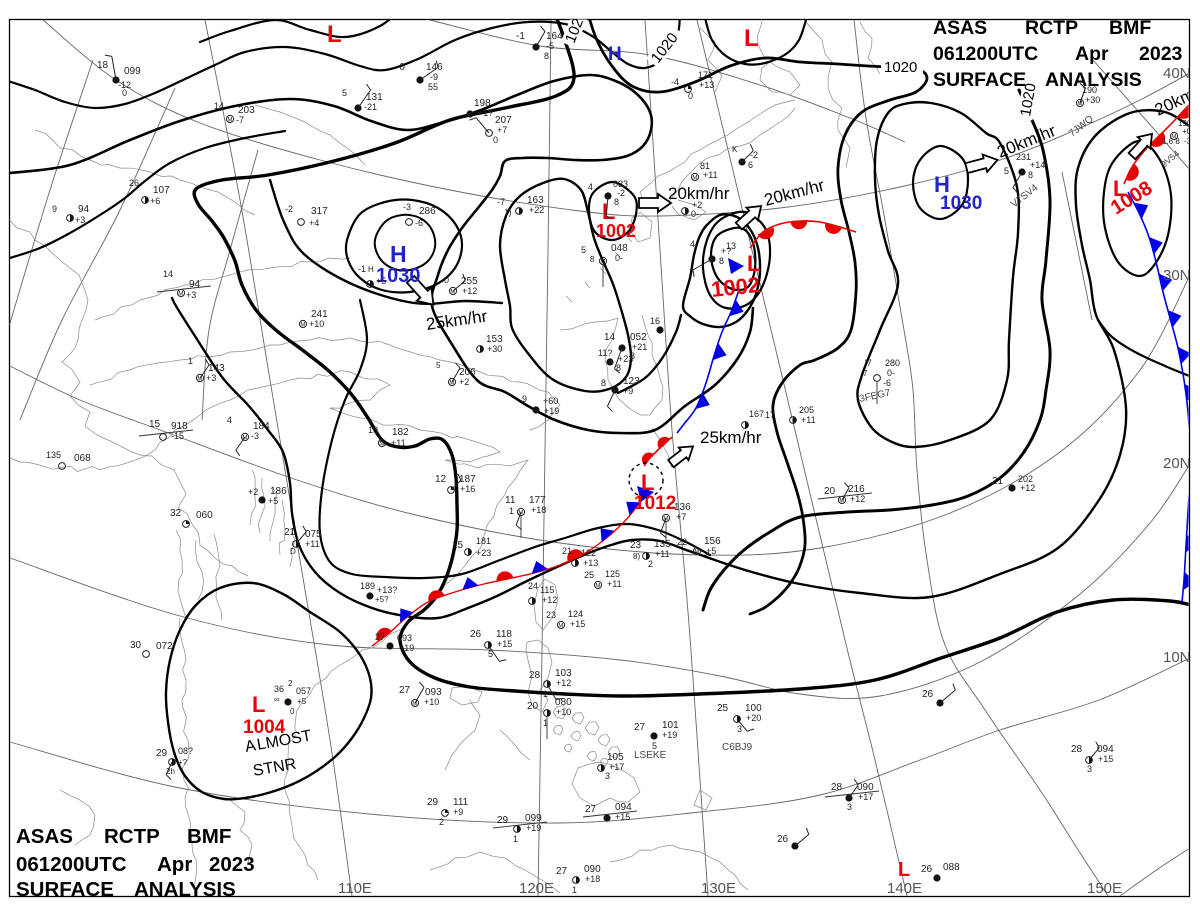 The image size is (1200, 924). What do you see at coordinates (750, 165) in the screenshot?
I see `svg-text: 6` at bounding box center [750, 165].